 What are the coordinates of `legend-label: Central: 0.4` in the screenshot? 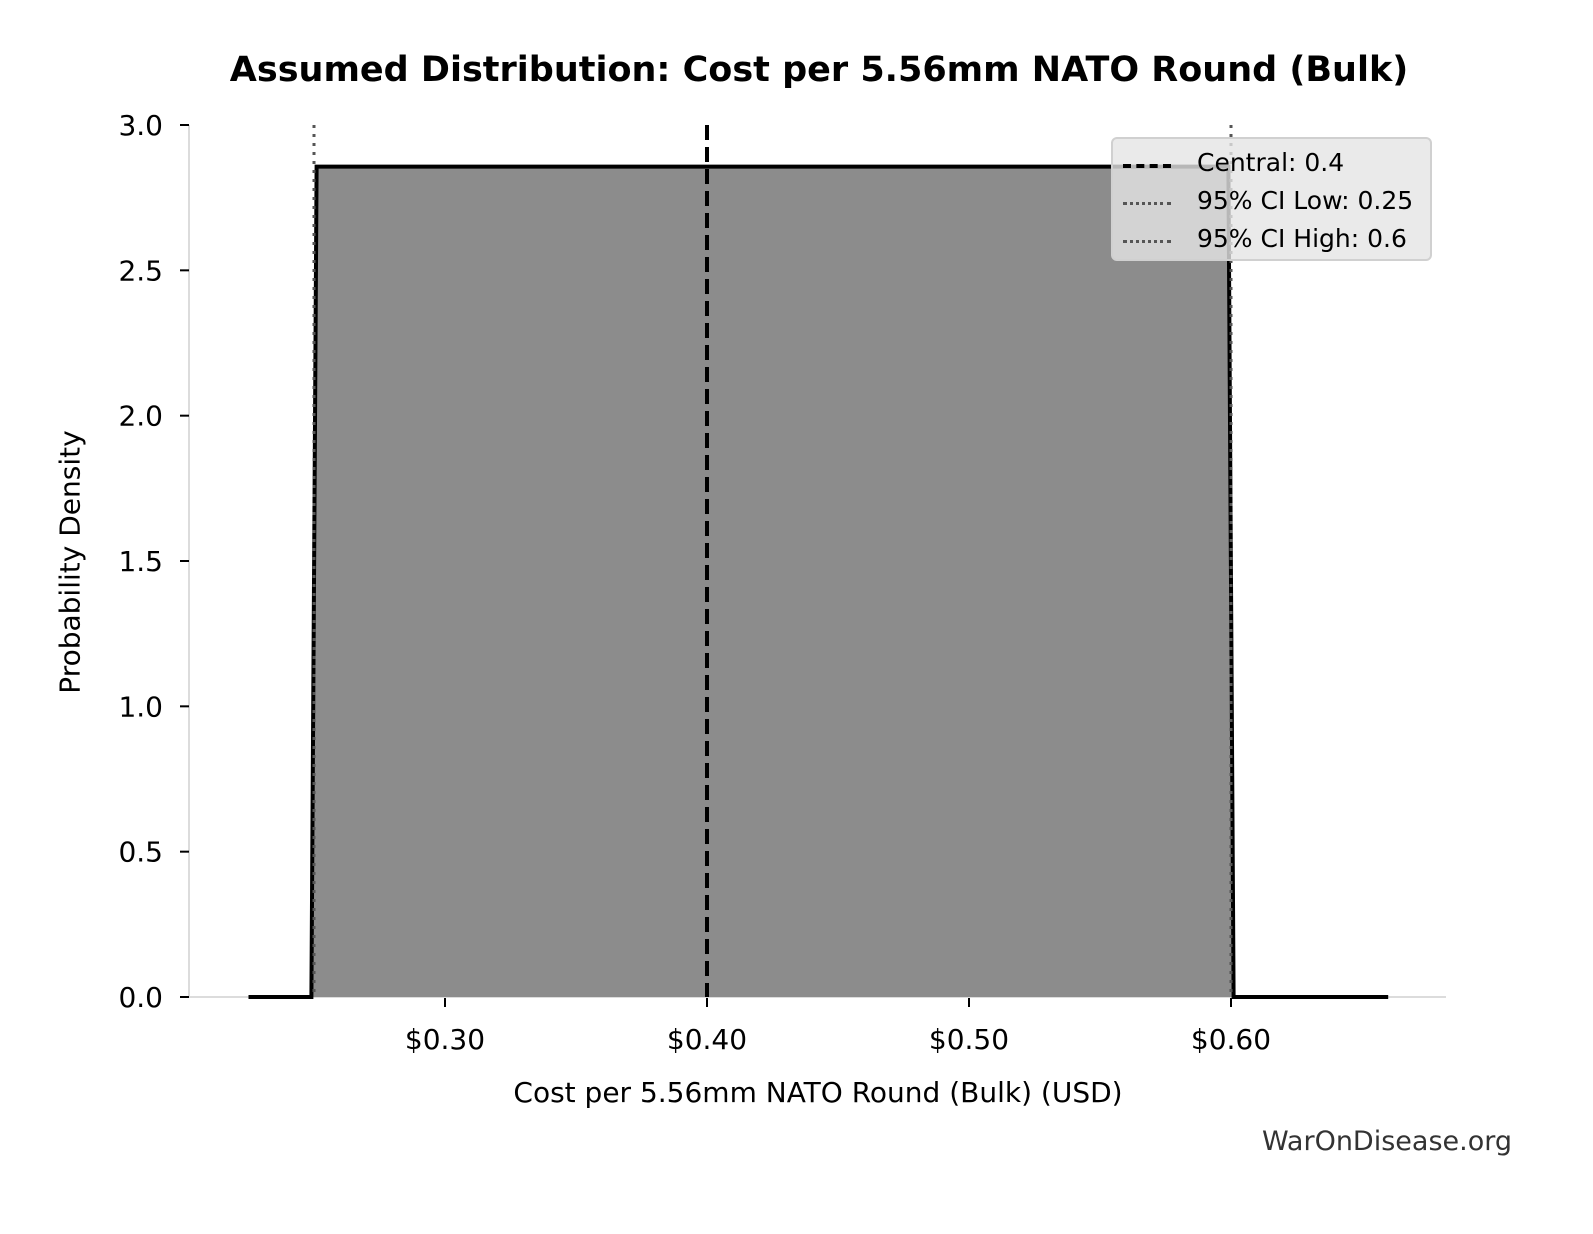 It's located at (1271, 162).